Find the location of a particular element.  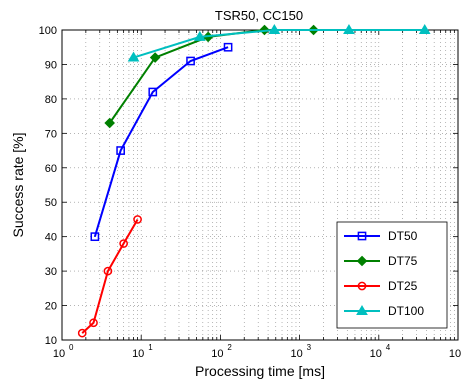

legend-label-dt50: DT50 is located at coordinates (403, 236).